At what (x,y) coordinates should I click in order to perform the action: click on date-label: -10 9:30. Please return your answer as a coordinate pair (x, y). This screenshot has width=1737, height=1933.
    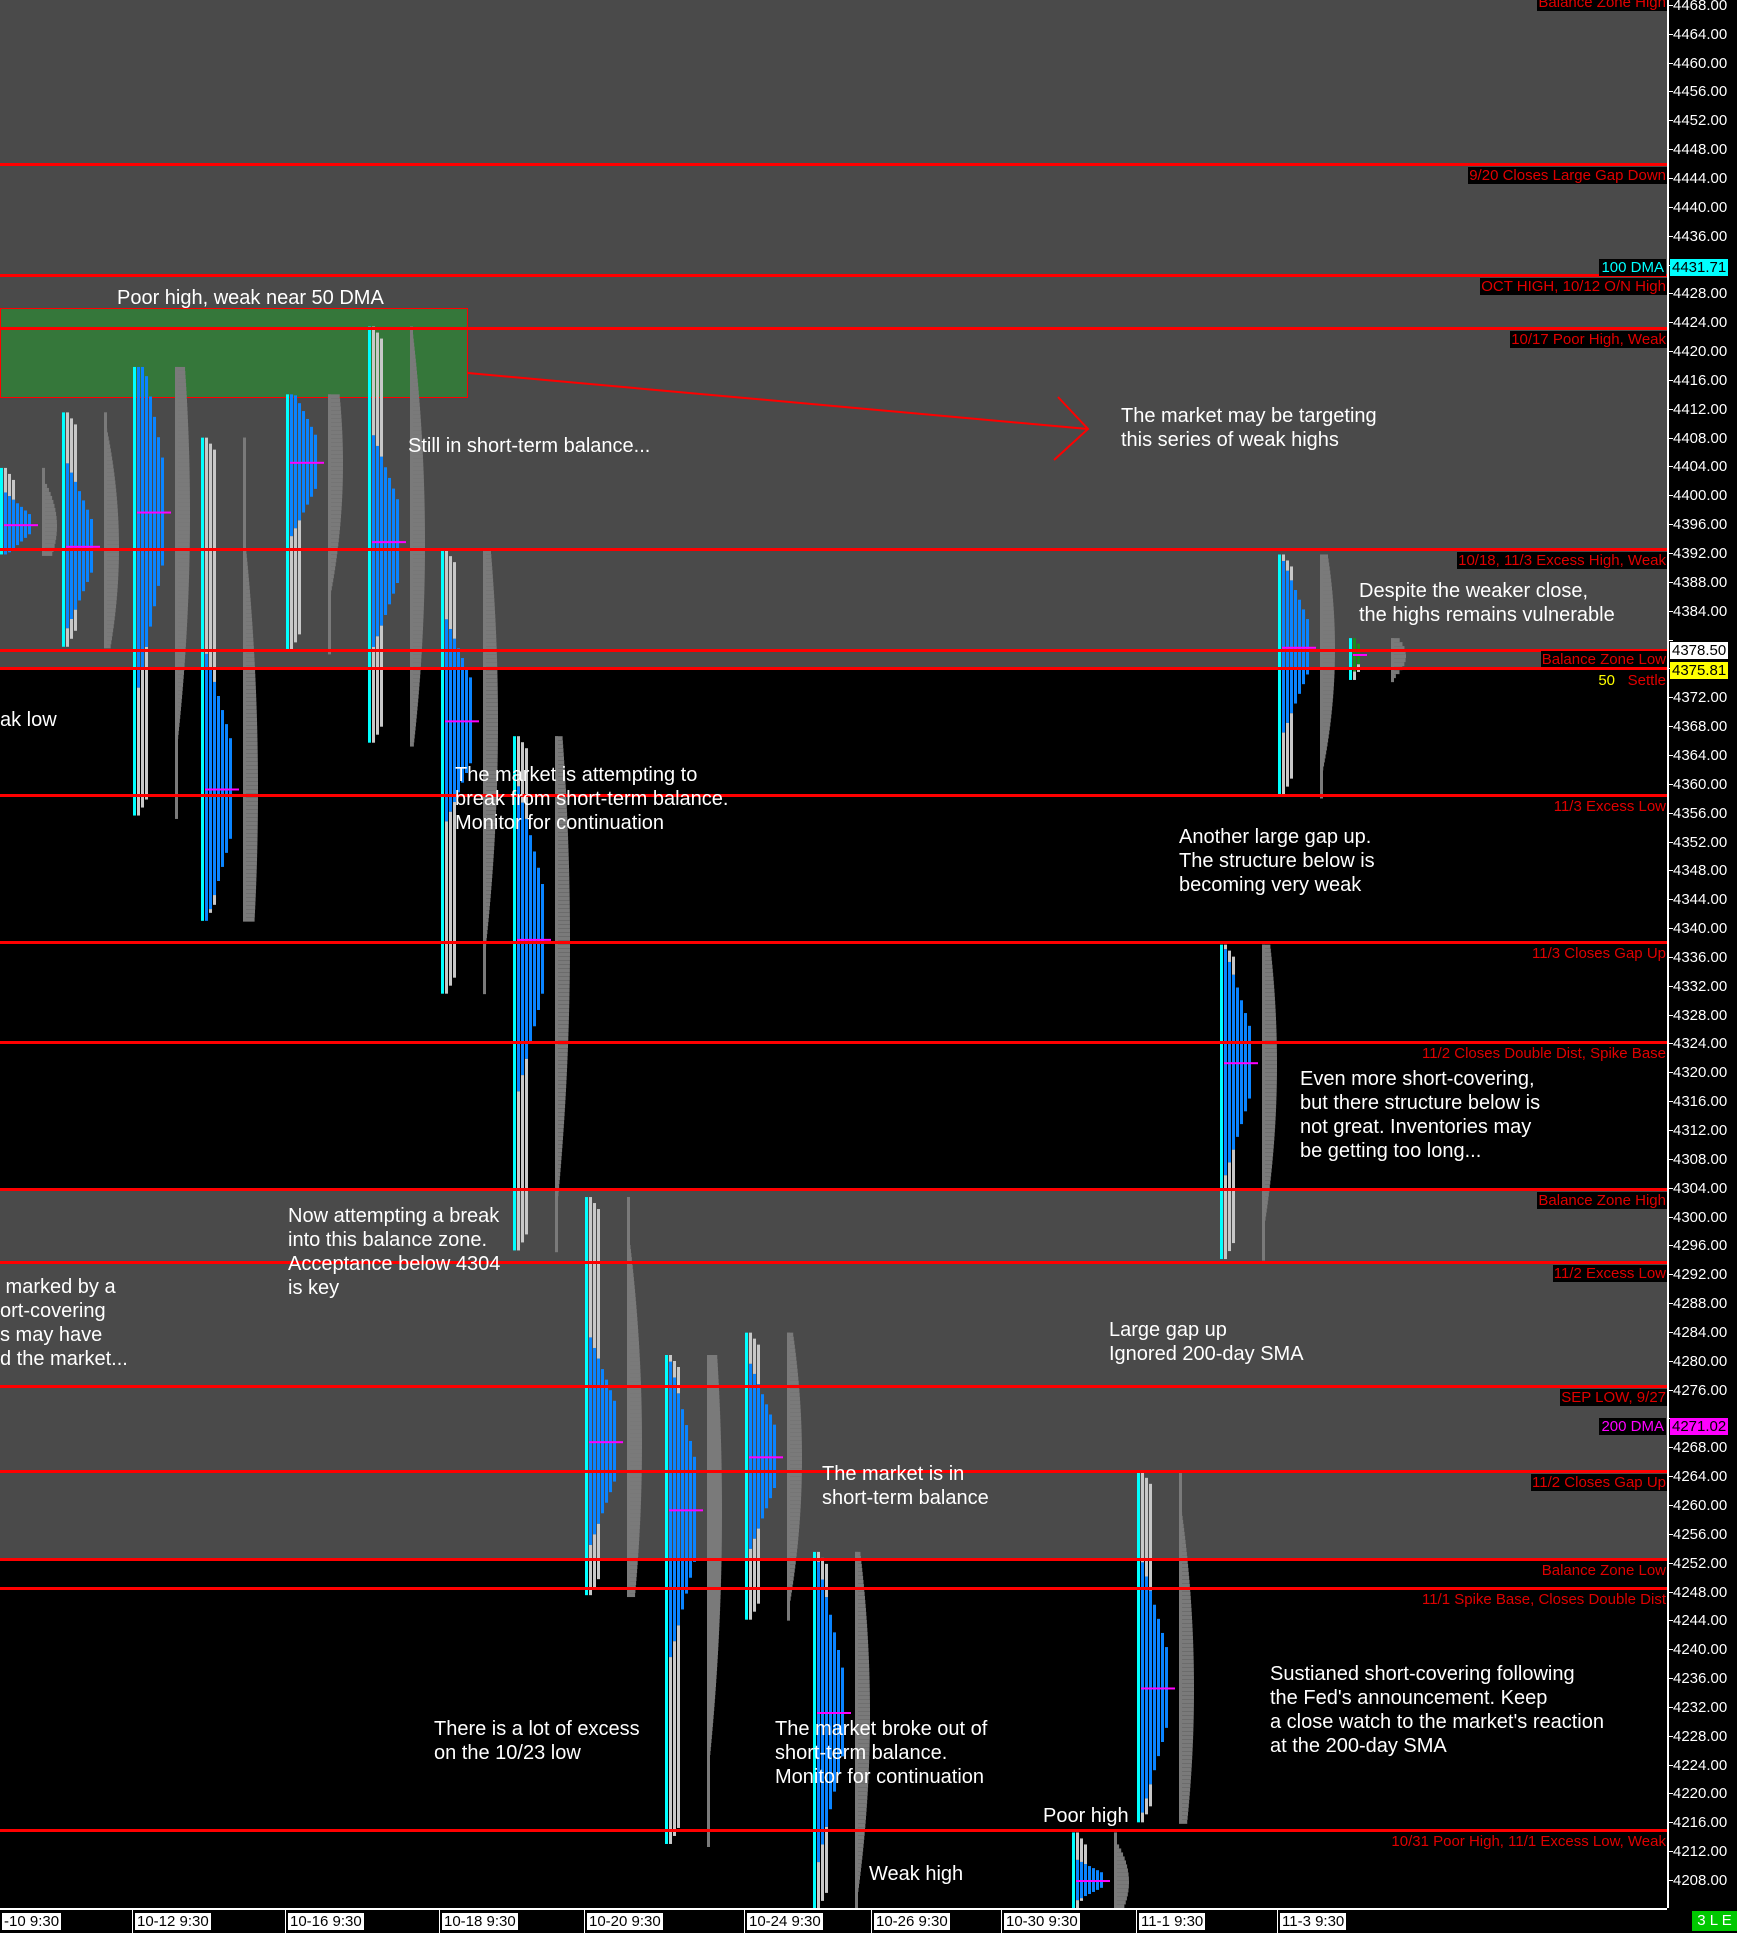
    Looking at the image, I should click on (31, 1921).